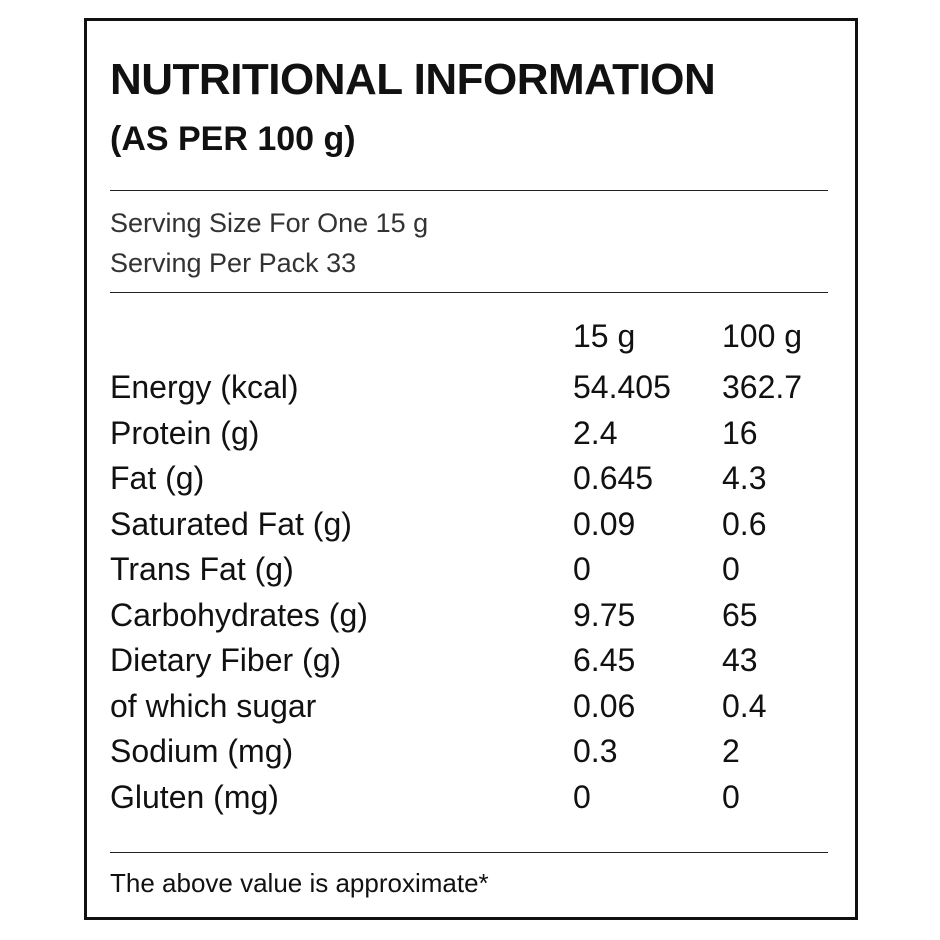 The width and height of the screenshot is (940, 940). What do you see at coordinates (731, 751) in the screenshot?
I see `value-per-100g: 2` at bounding box center [731, 751].